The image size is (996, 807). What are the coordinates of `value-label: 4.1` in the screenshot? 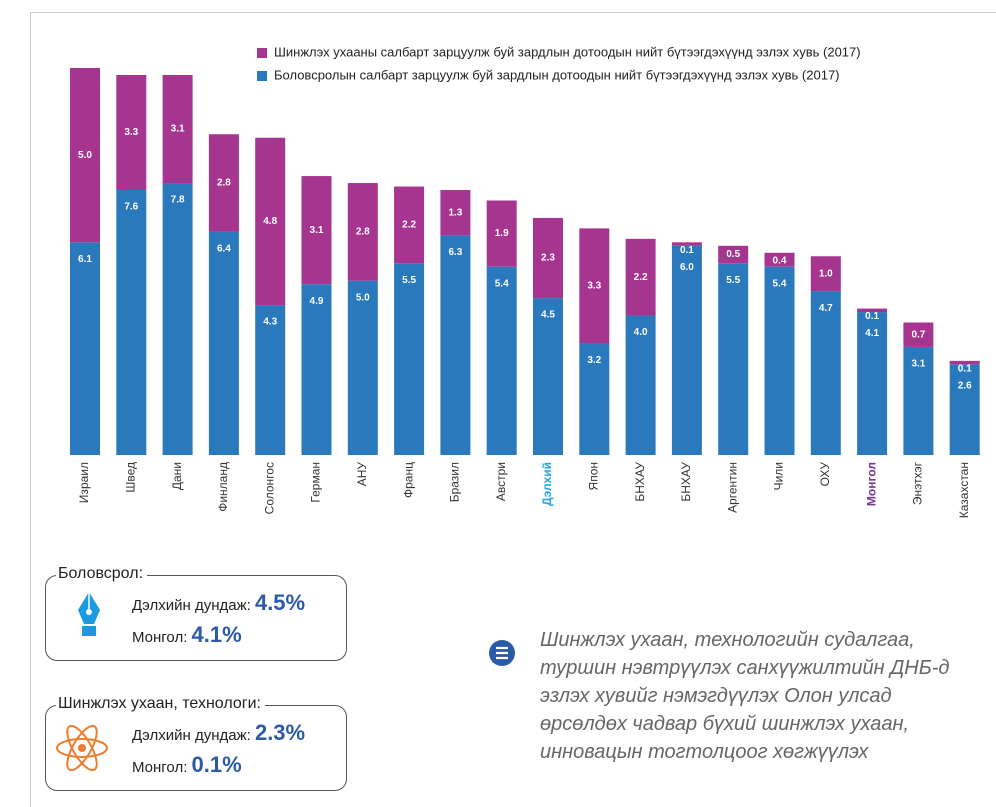 It's located at (872, 333).